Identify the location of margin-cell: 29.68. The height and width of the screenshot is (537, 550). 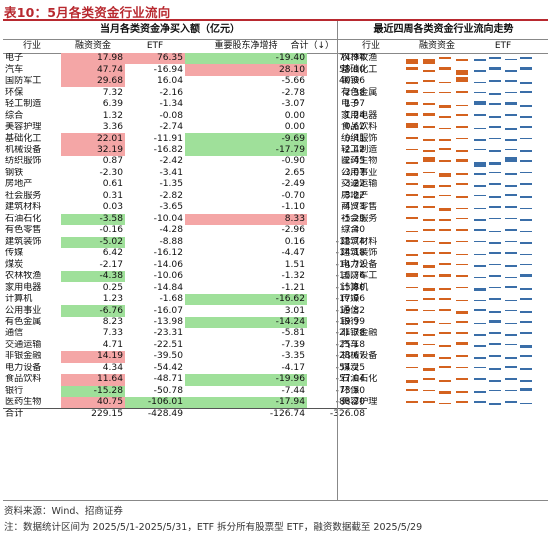
(93, 81).